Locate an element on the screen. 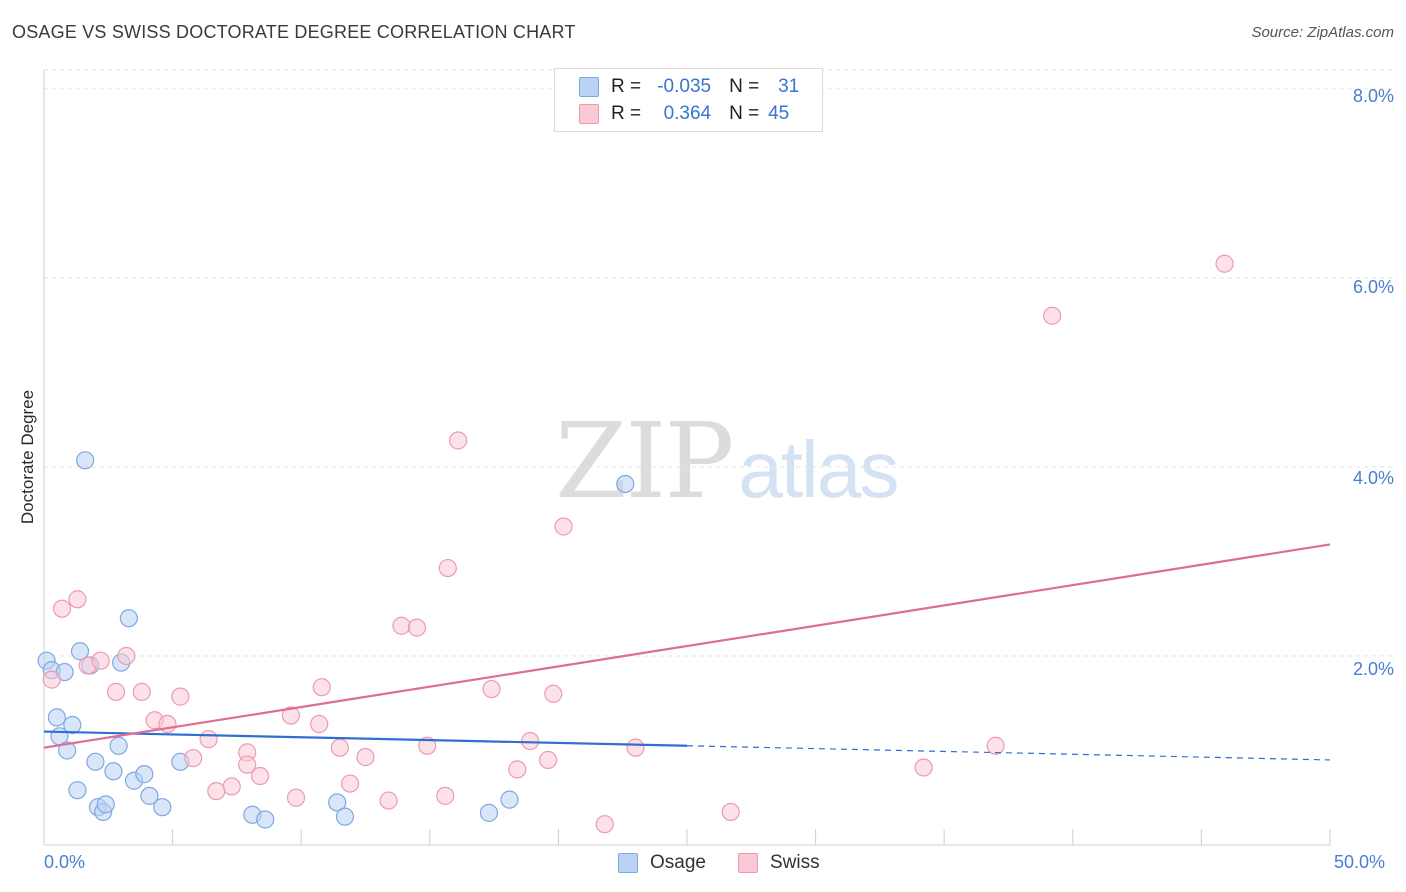 Image resolution: width=1406 pixels, height=892 pixels. bottom-legend-label-swiss: Swiss is located at coordinates (795, 862).